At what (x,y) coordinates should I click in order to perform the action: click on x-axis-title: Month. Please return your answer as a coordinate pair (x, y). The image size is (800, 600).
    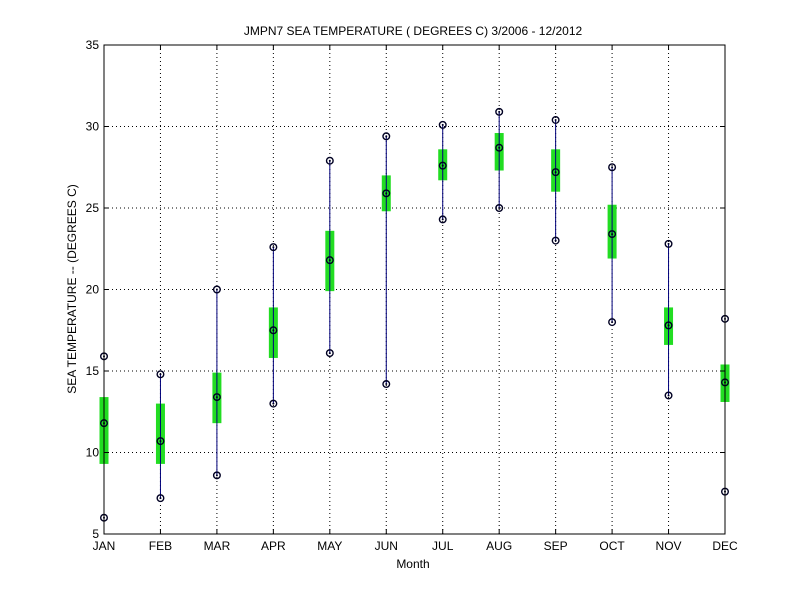
    Looking at the image, I should click on (412, 564).